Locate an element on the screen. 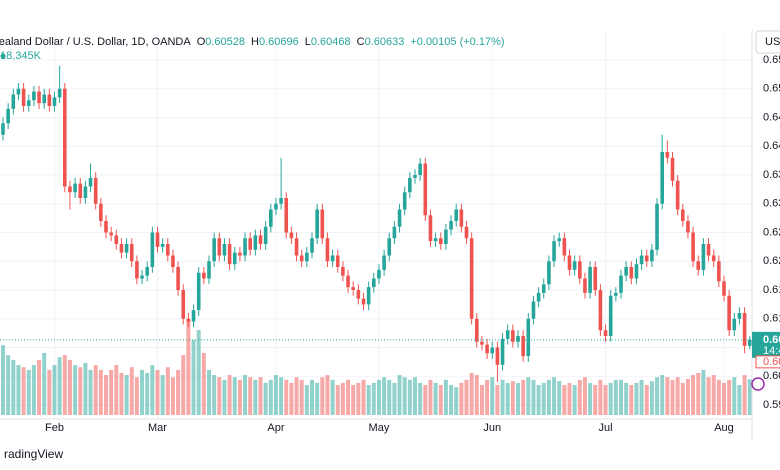 Image resolution: width=780 pixels, height=470 pixels. x-tick-label: Feb is located at coordinates (54, 428).